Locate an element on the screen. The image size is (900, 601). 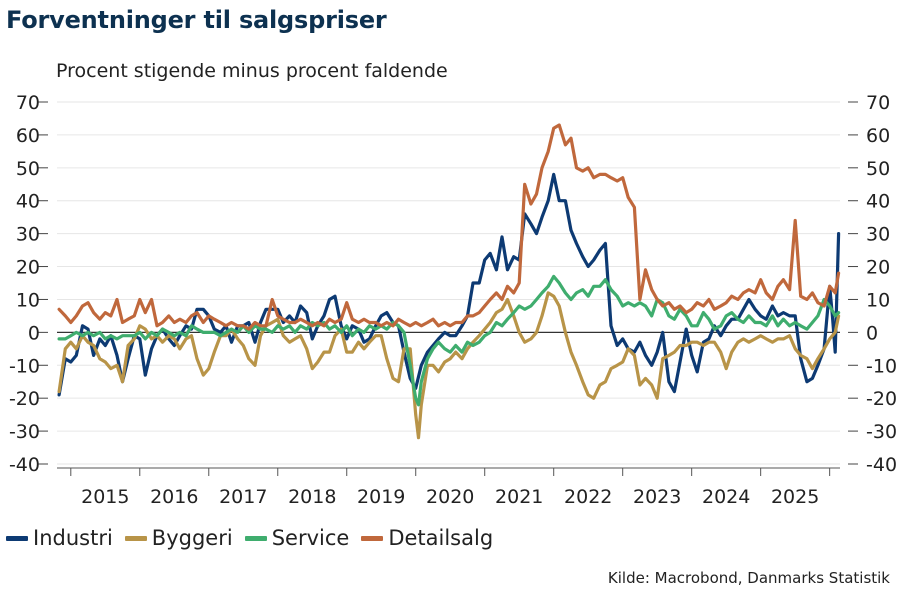
tick-label-left: 40 is located at coordinates (28, 202).